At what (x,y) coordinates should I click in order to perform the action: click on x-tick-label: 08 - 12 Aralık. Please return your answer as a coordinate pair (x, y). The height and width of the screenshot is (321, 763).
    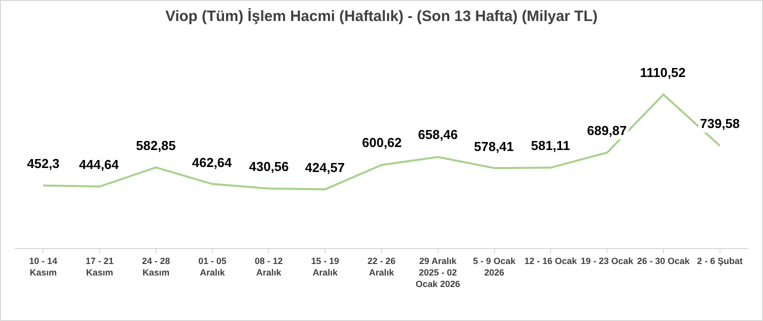
    Looking at the image, I should click on (268, 267).